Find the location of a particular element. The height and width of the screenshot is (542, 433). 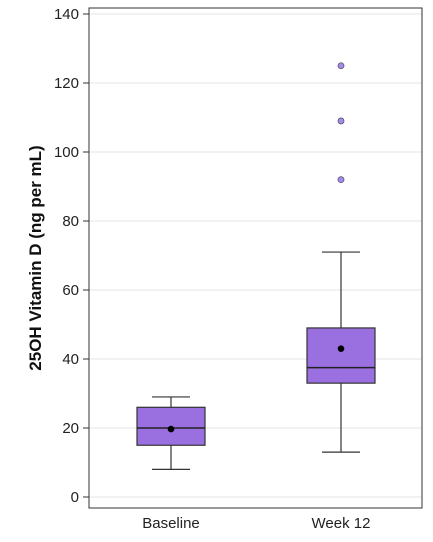

y-tick-label-60: 60 is located at coordinates (70, 290).